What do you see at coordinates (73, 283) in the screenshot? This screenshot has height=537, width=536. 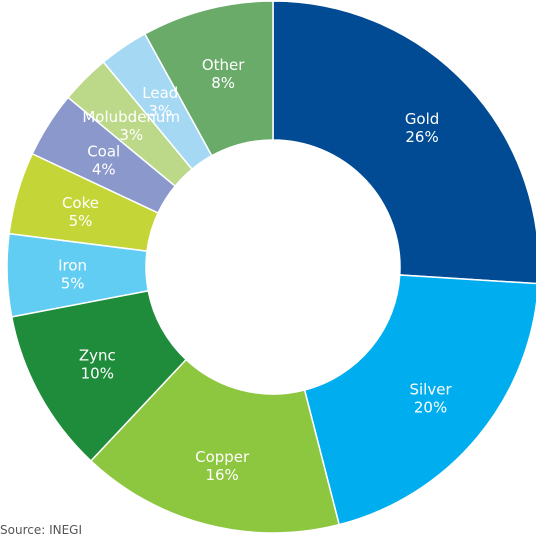 I see `slice-value-iron: 5%` at bounding box center [73, 283].